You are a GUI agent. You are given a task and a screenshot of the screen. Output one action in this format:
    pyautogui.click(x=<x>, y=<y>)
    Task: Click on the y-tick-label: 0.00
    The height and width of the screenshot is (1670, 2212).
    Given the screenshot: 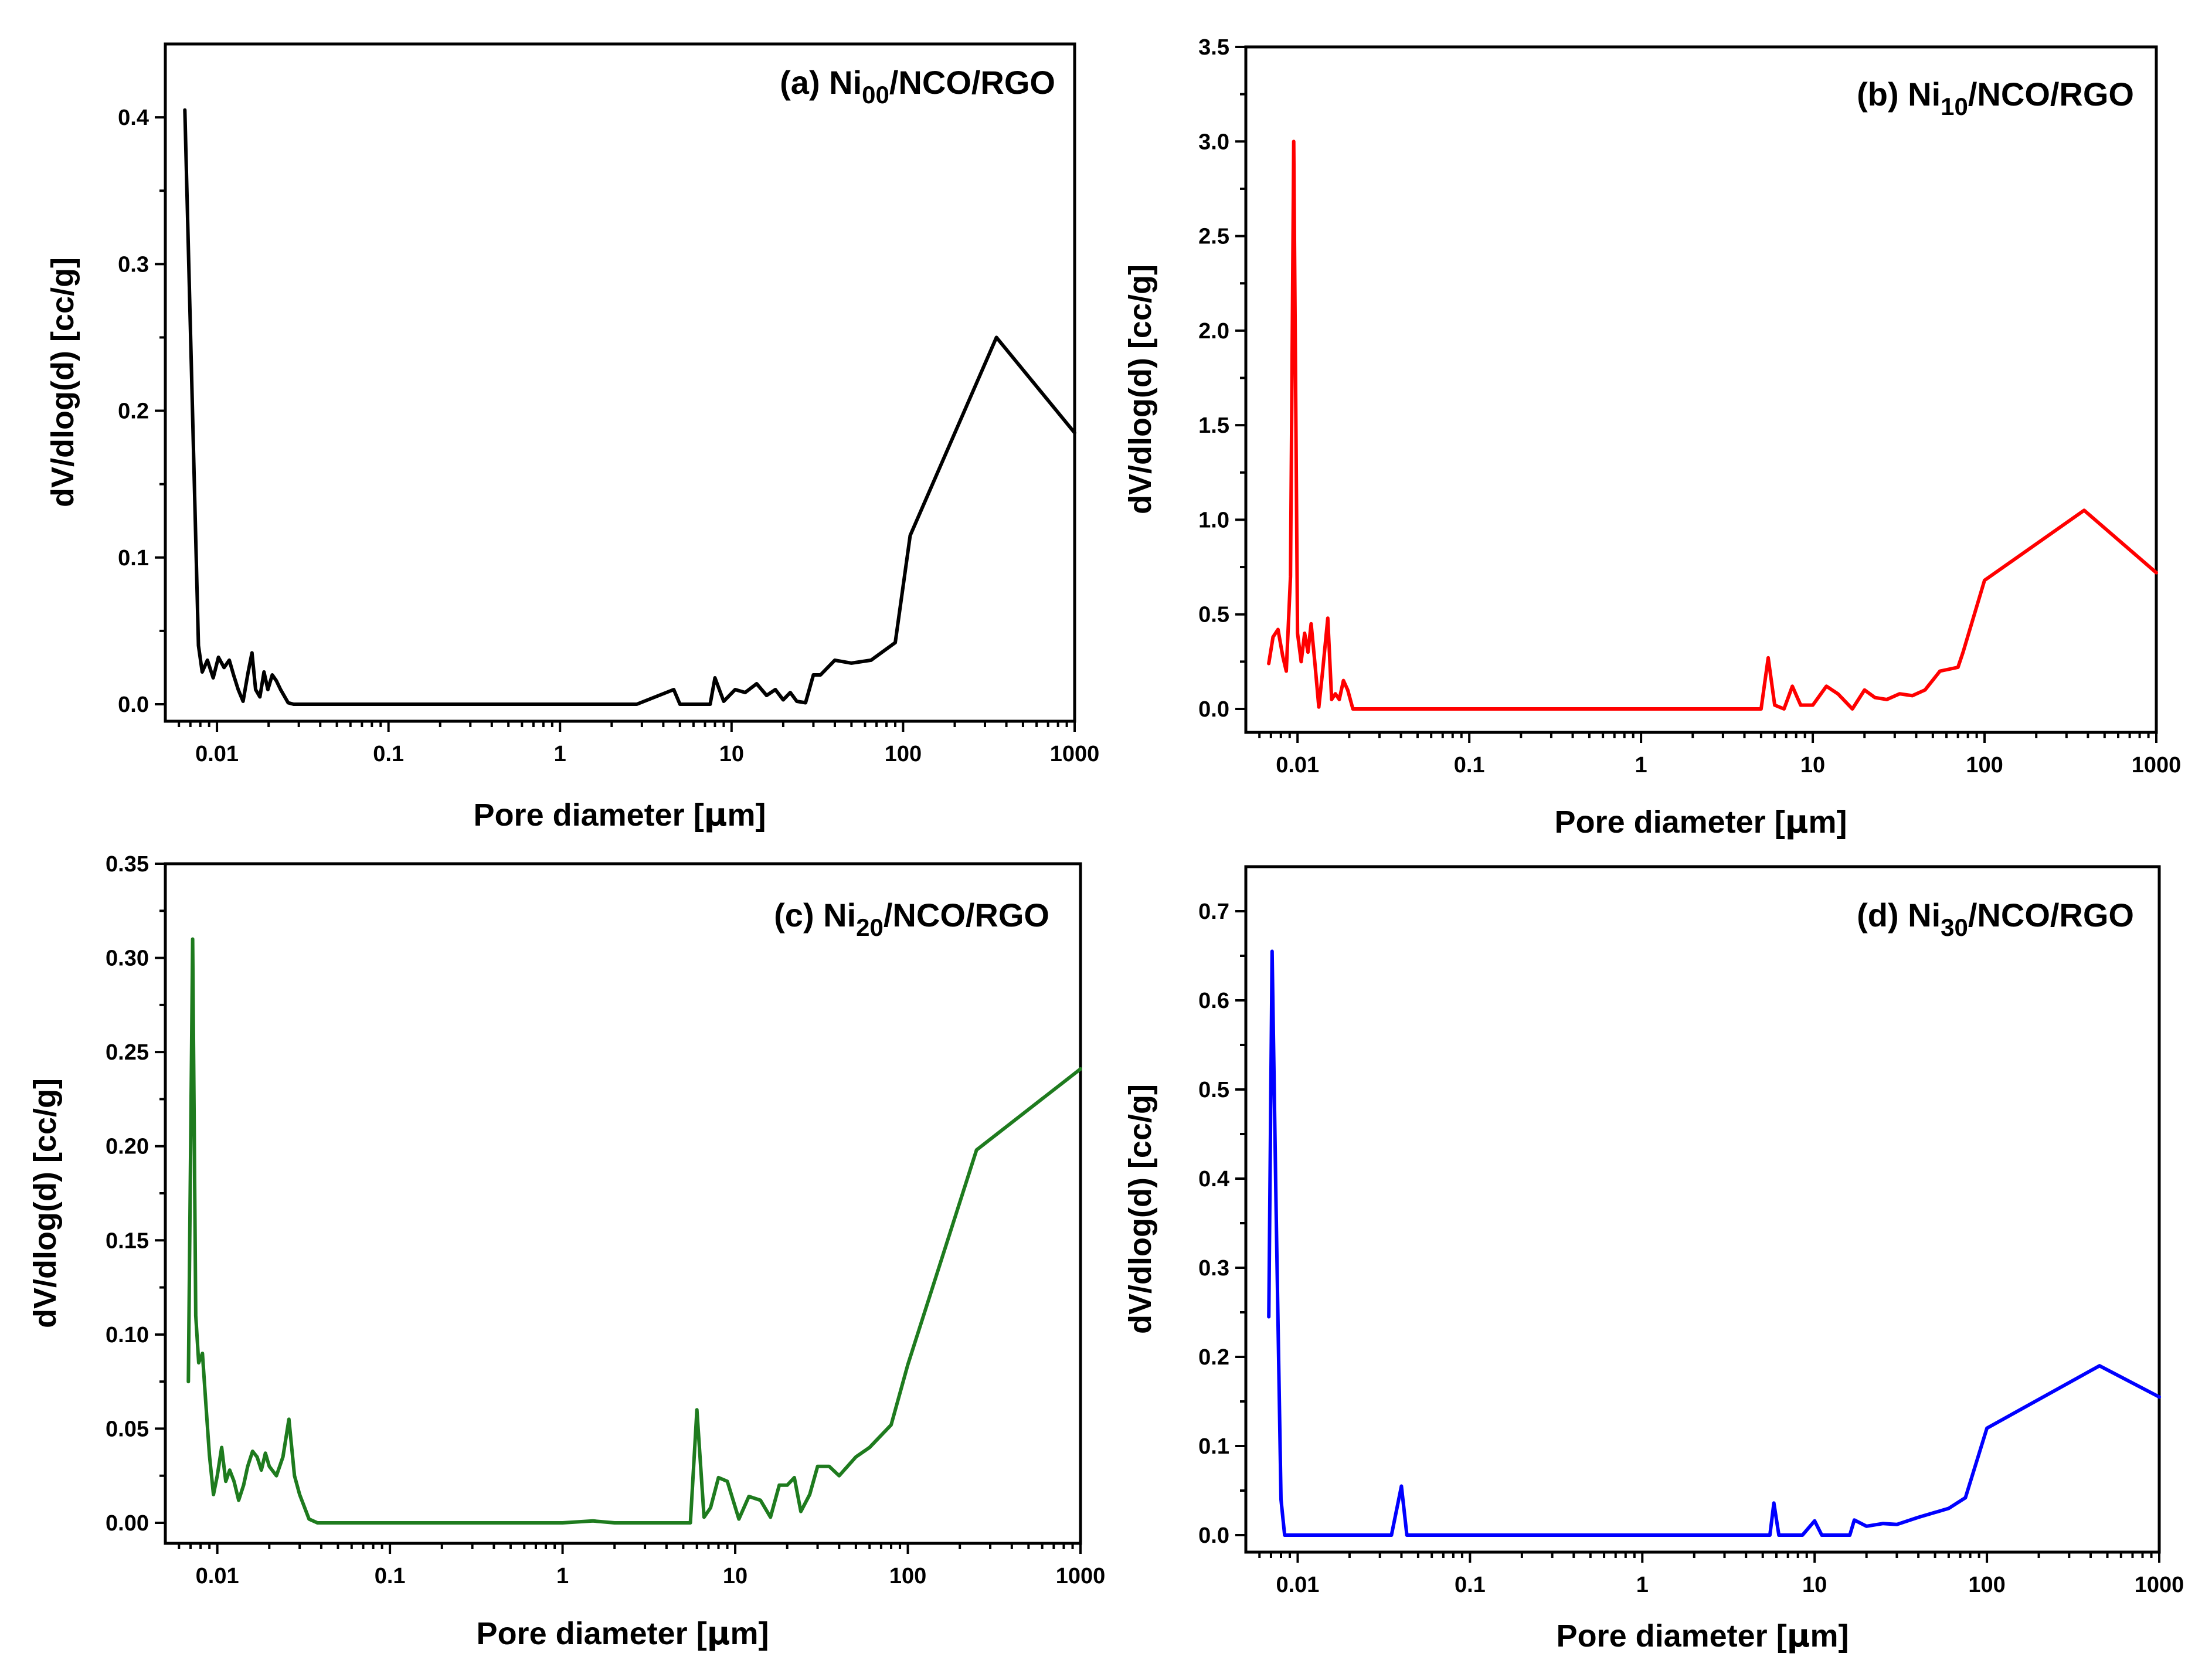 What is the action you would take?
    pyautogui.click(x=127, y=1523)
    